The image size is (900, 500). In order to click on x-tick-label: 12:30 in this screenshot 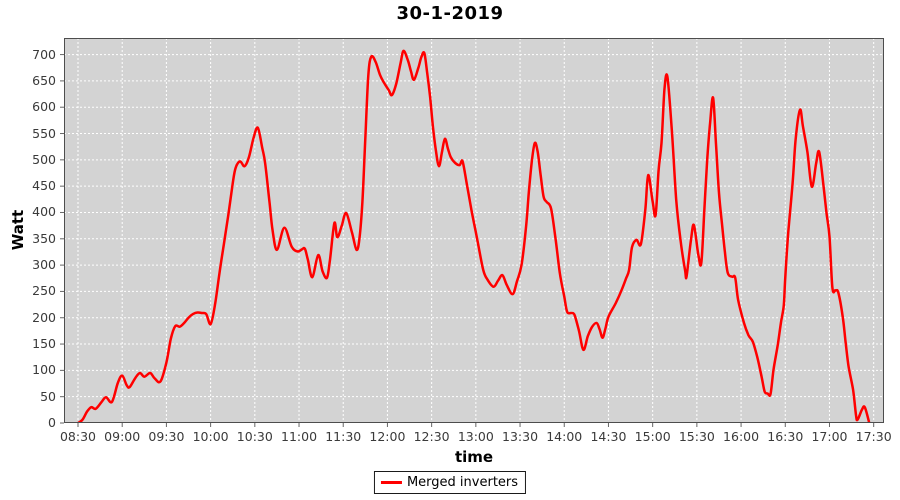, I will do `click(431, 436)`.